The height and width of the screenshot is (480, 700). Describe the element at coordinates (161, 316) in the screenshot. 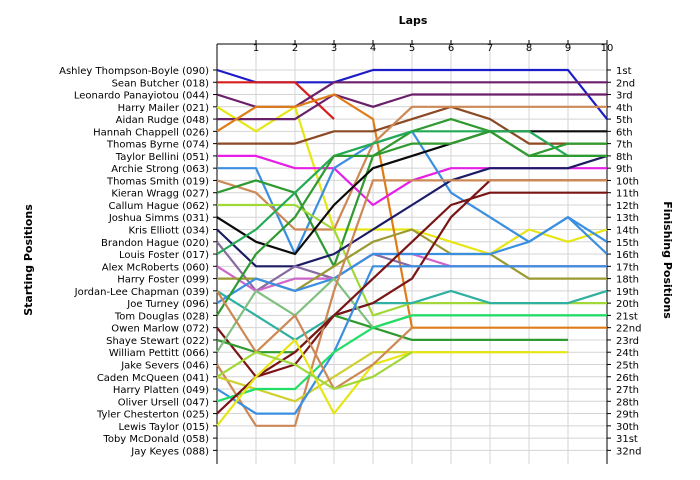

I see `starting-position-label: Tom Douglas (028)` at that location.